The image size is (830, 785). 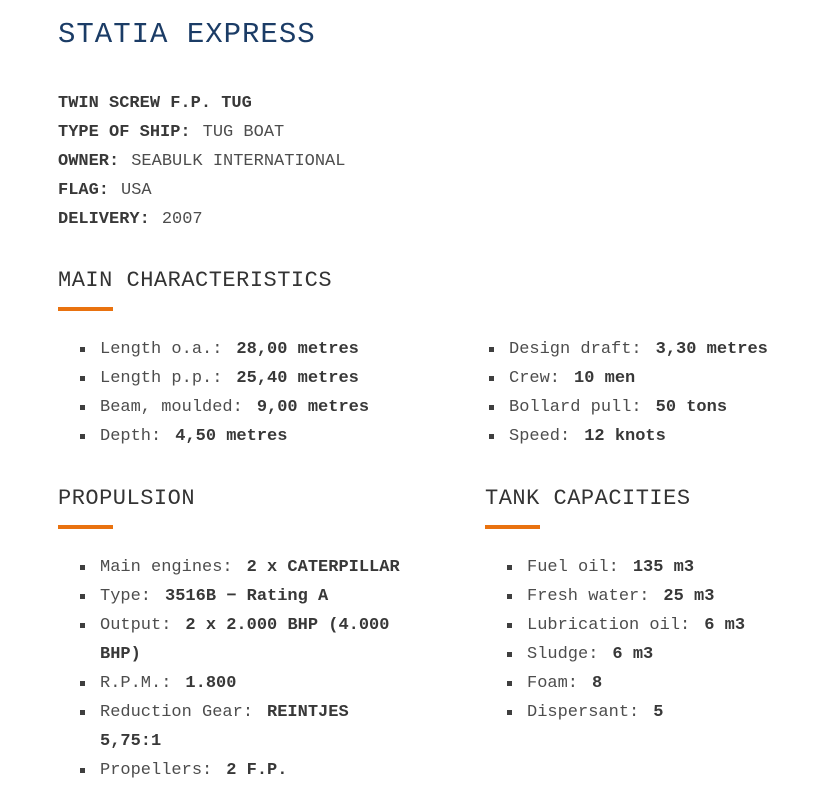 What do you see at coordinates (156, 770) in the screenshot?
I see `spec-label: Propellers:` at bounding box center [156, 770].